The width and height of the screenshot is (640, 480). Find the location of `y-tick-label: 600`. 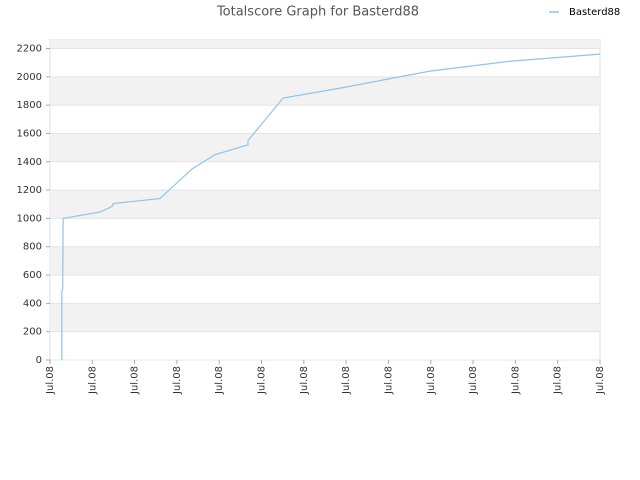

y-tick-label: 600 is located at coordinates (32, 275).